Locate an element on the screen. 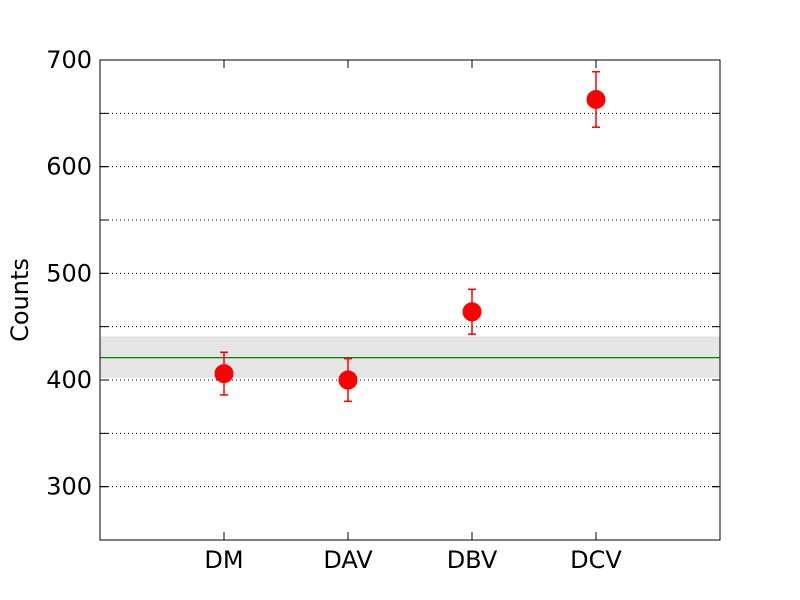 This screenshot has height=600, width=800. x-tick-label: DCV is located at coordinates (596, 560).